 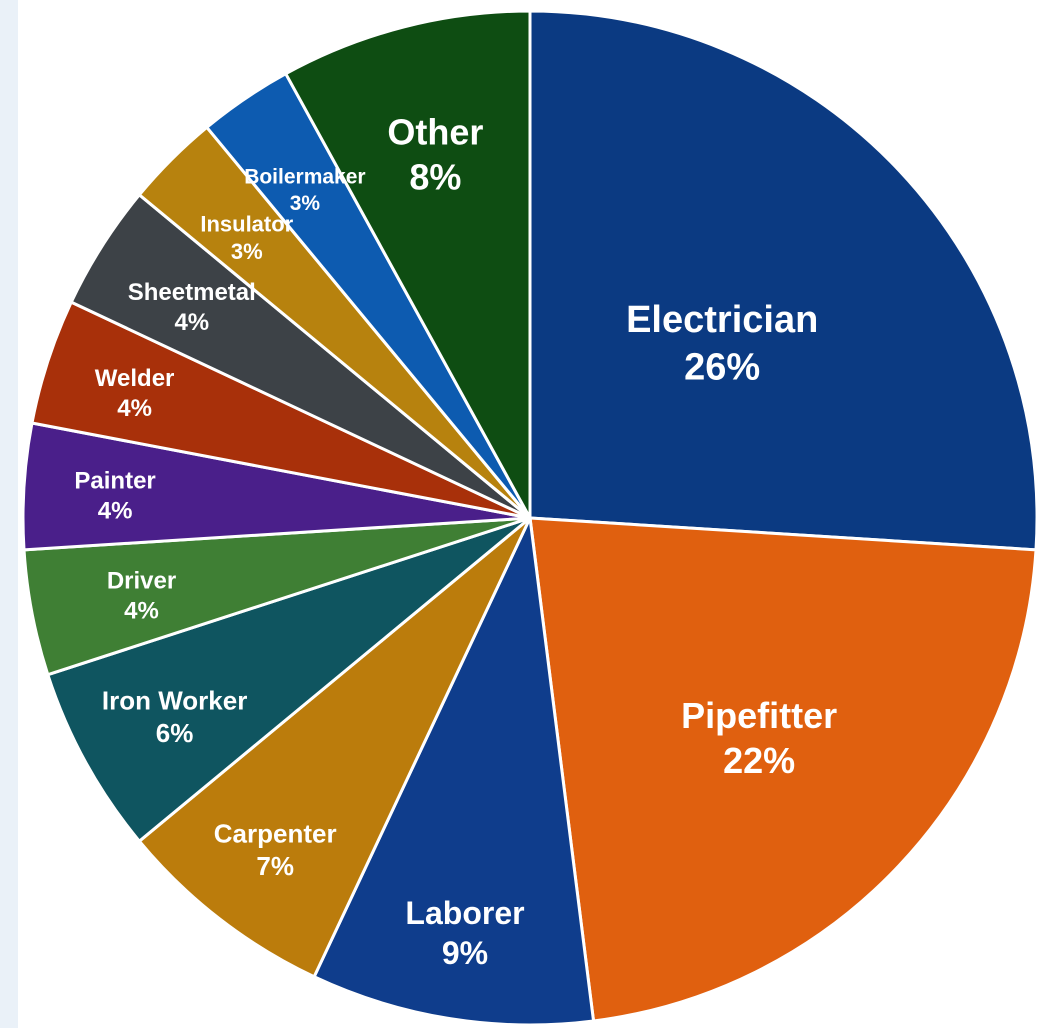 What do you see at coordinates (275, 866) in the screenshot?
I see `slice-value-carpenter: 7%` at bounding box center [275, 866].